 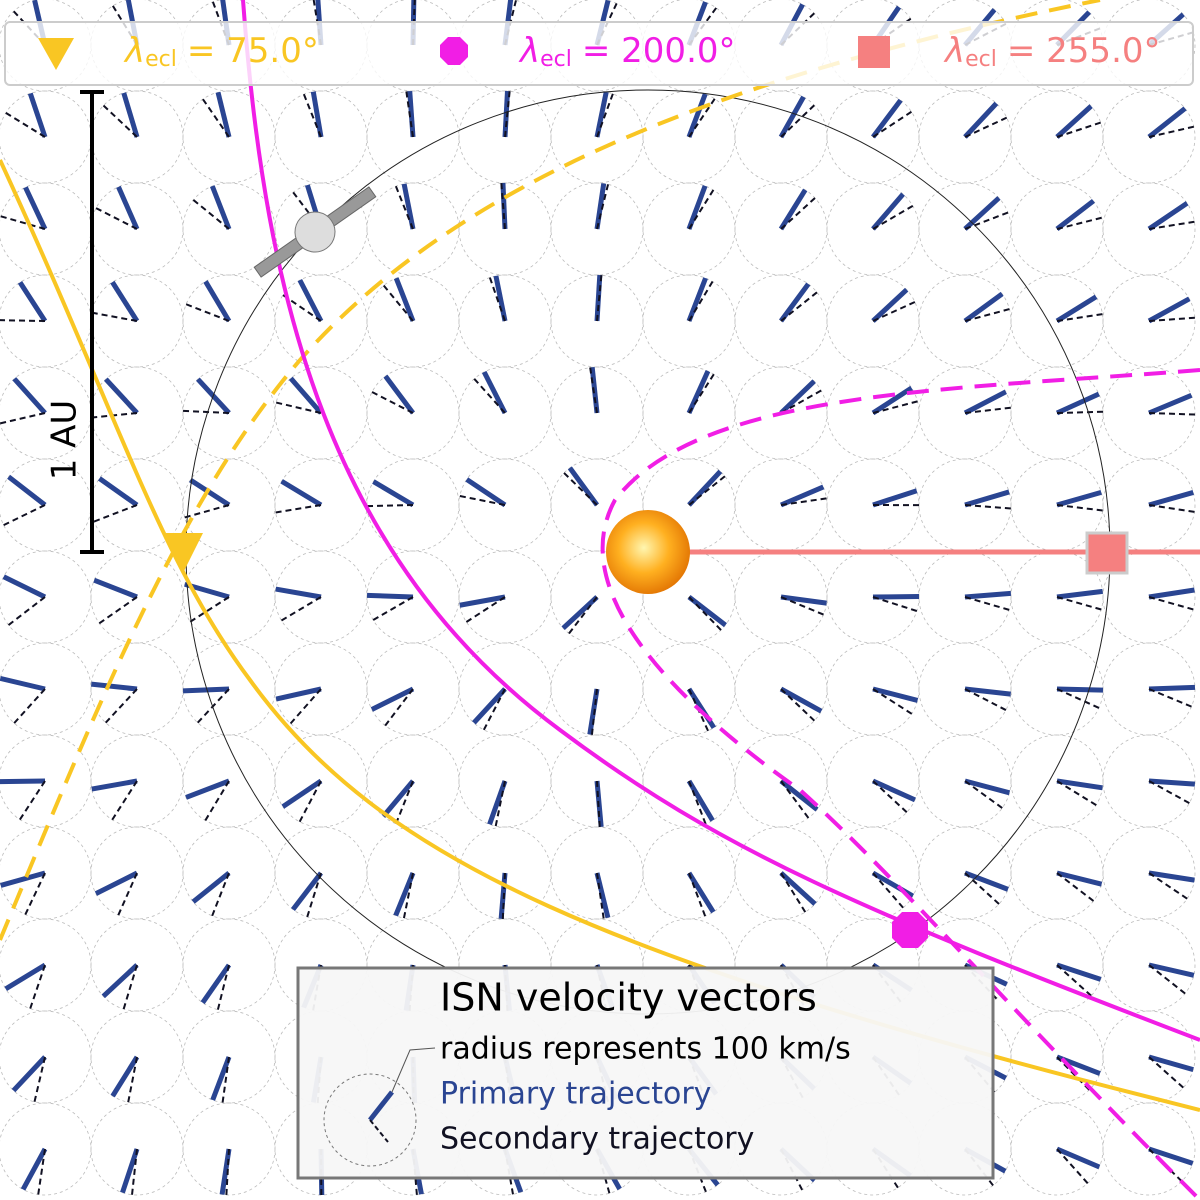 What do you see at coordinates (599, 53) in the screenshot?
I see `legend-box` at bounding box center [599, 53].